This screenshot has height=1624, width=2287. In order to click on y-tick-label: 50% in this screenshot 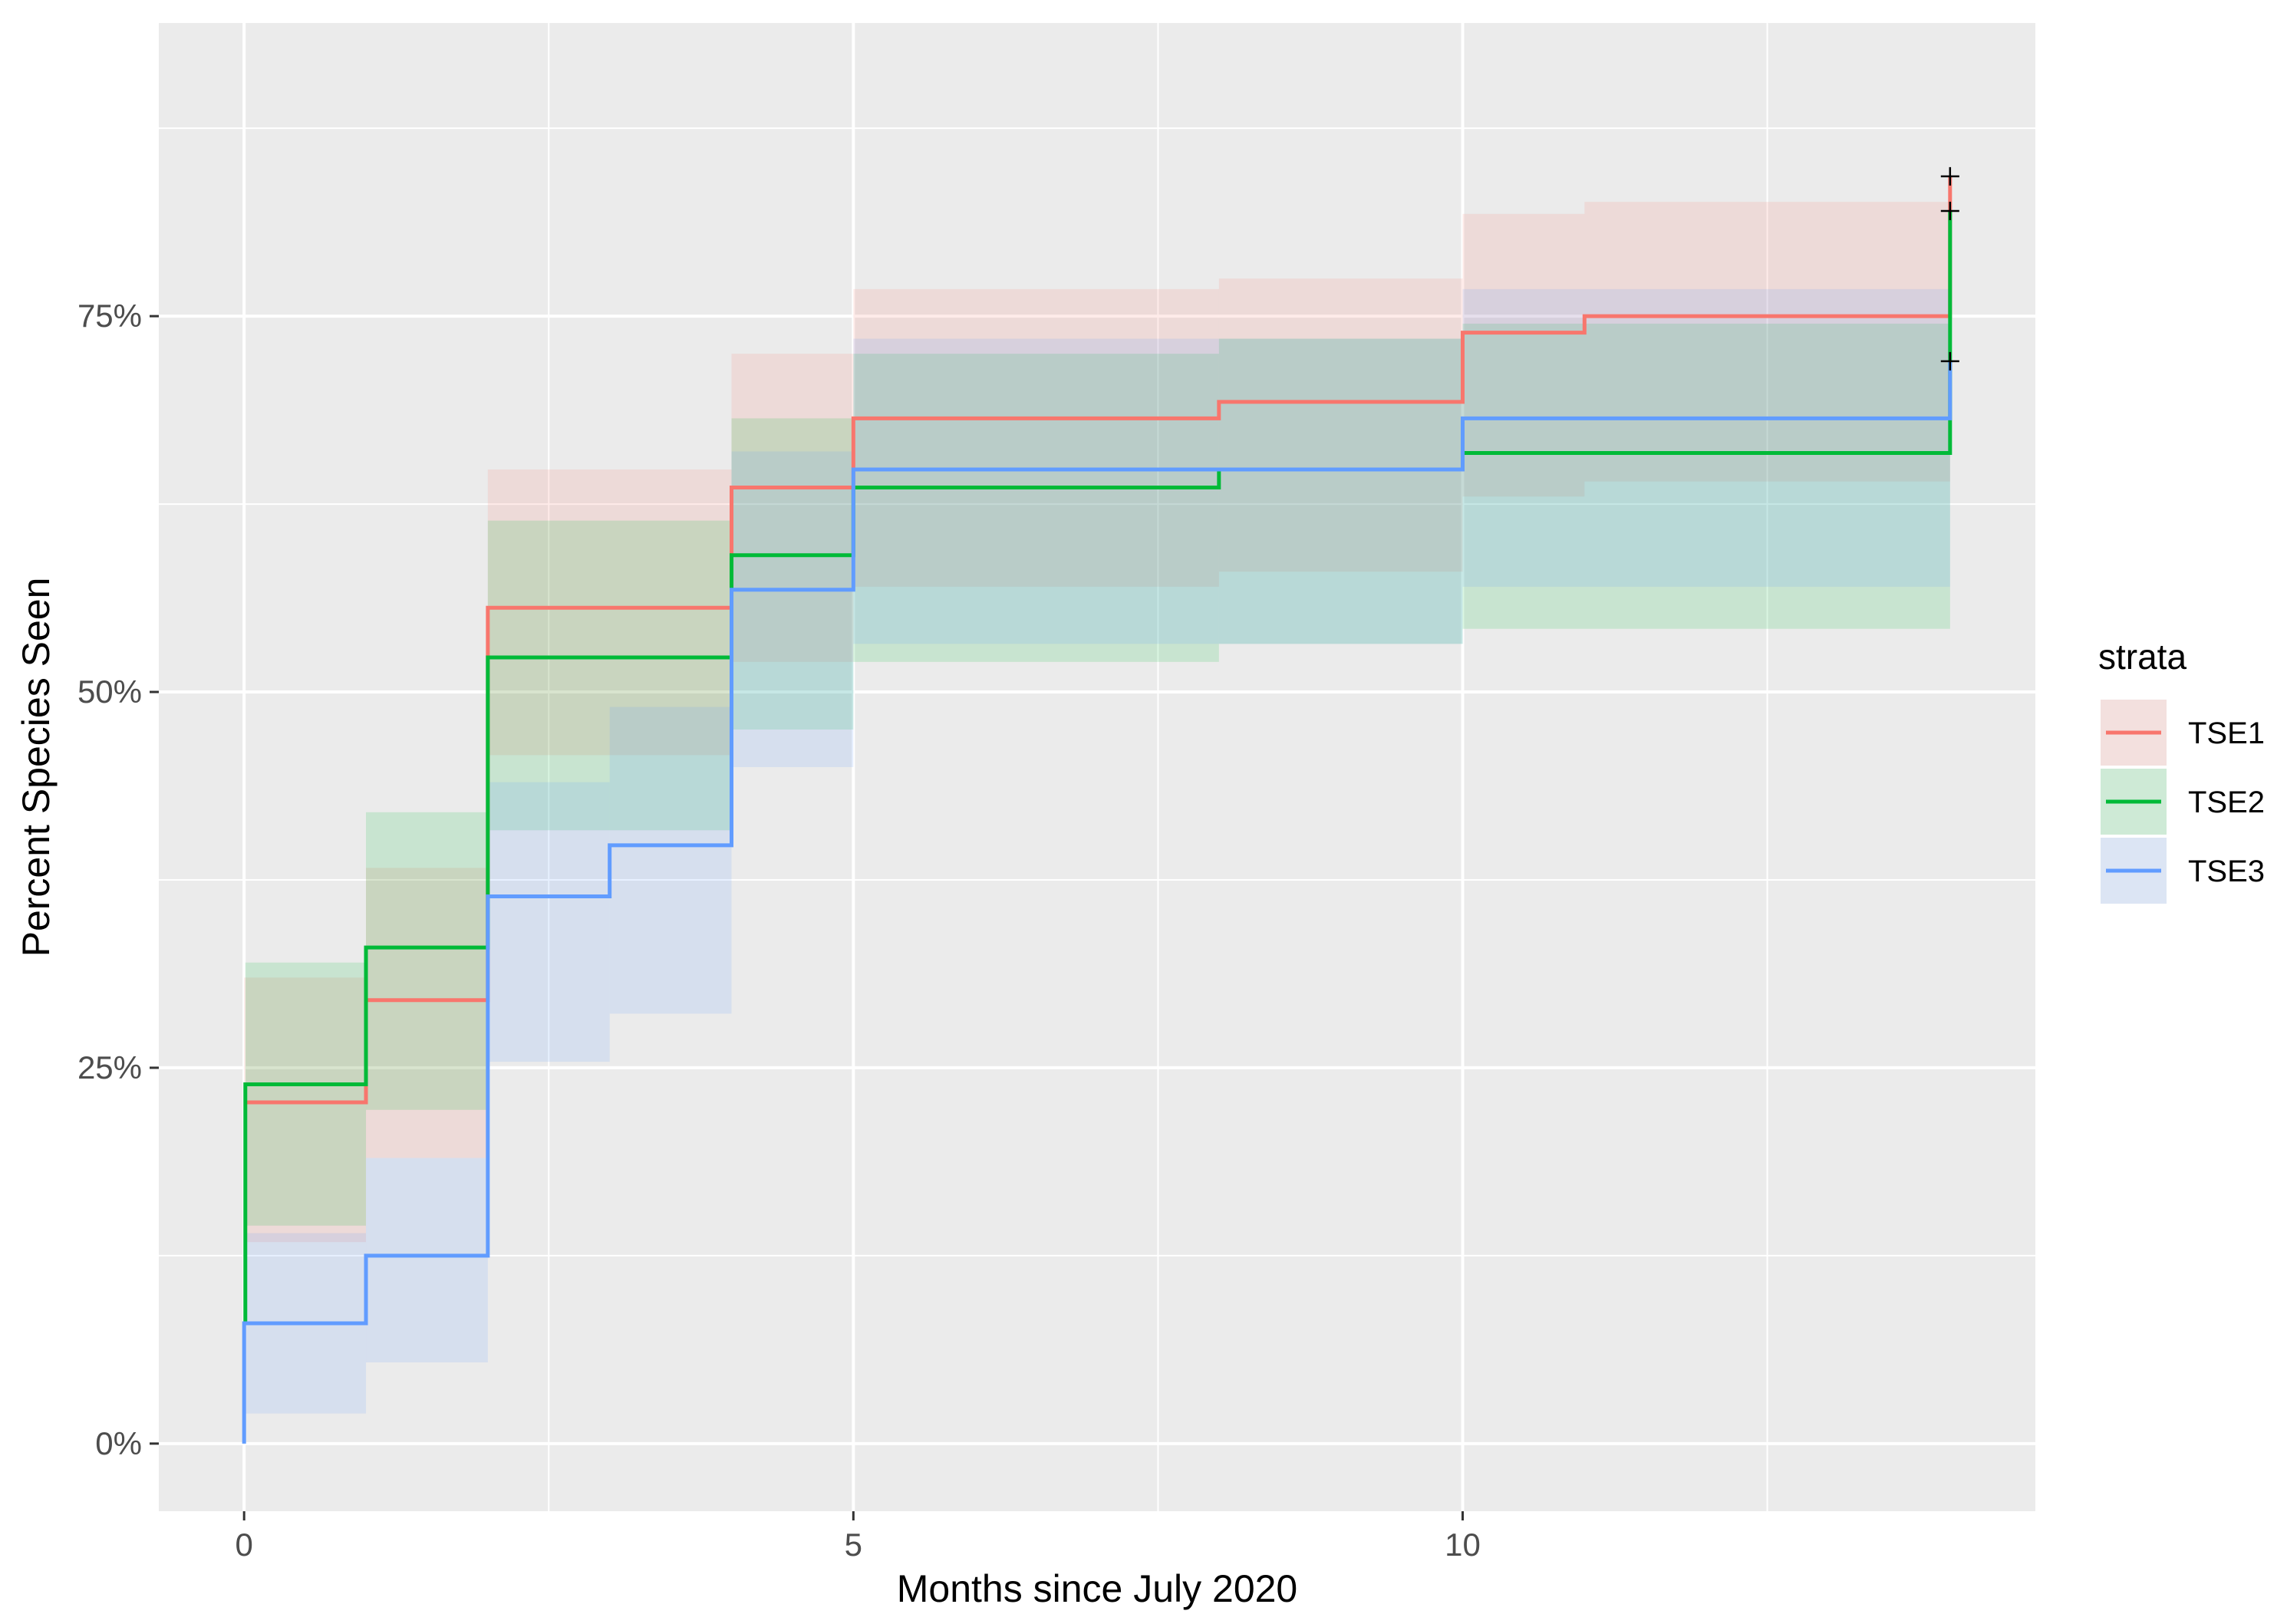, I will do `click(109, 692)`.